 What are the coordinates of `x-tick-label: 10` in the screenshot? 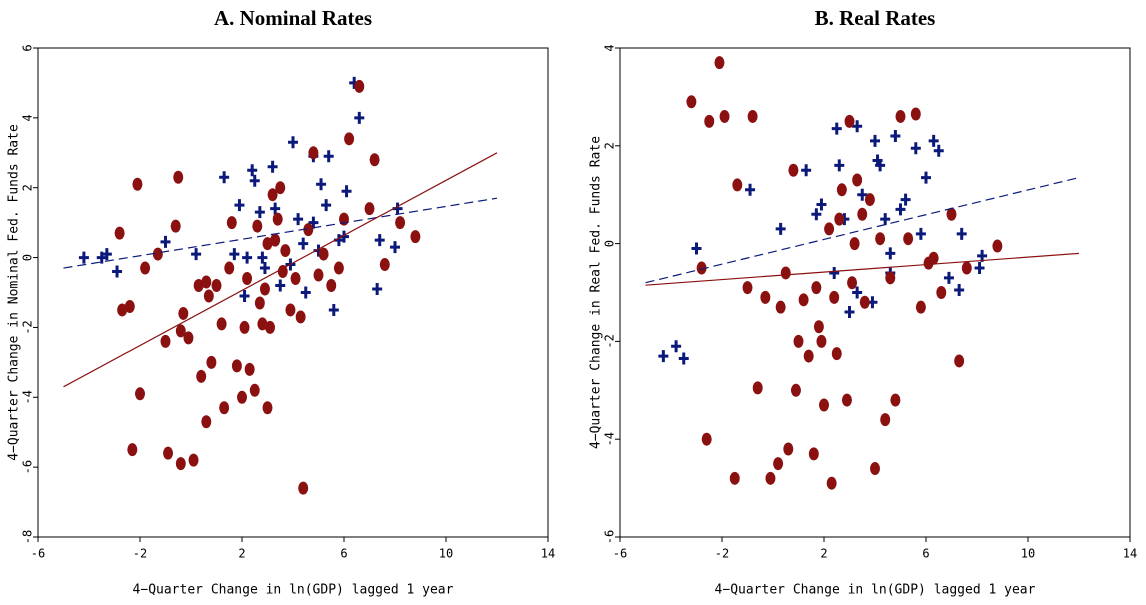 It's located at (1028, 554).